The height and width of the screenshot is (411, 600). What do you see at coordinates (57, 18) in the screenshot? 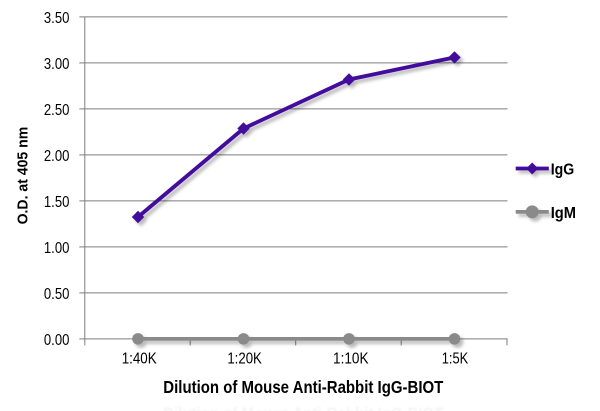
I see `svg-text: 3.50` at bounding box center [57, 18].